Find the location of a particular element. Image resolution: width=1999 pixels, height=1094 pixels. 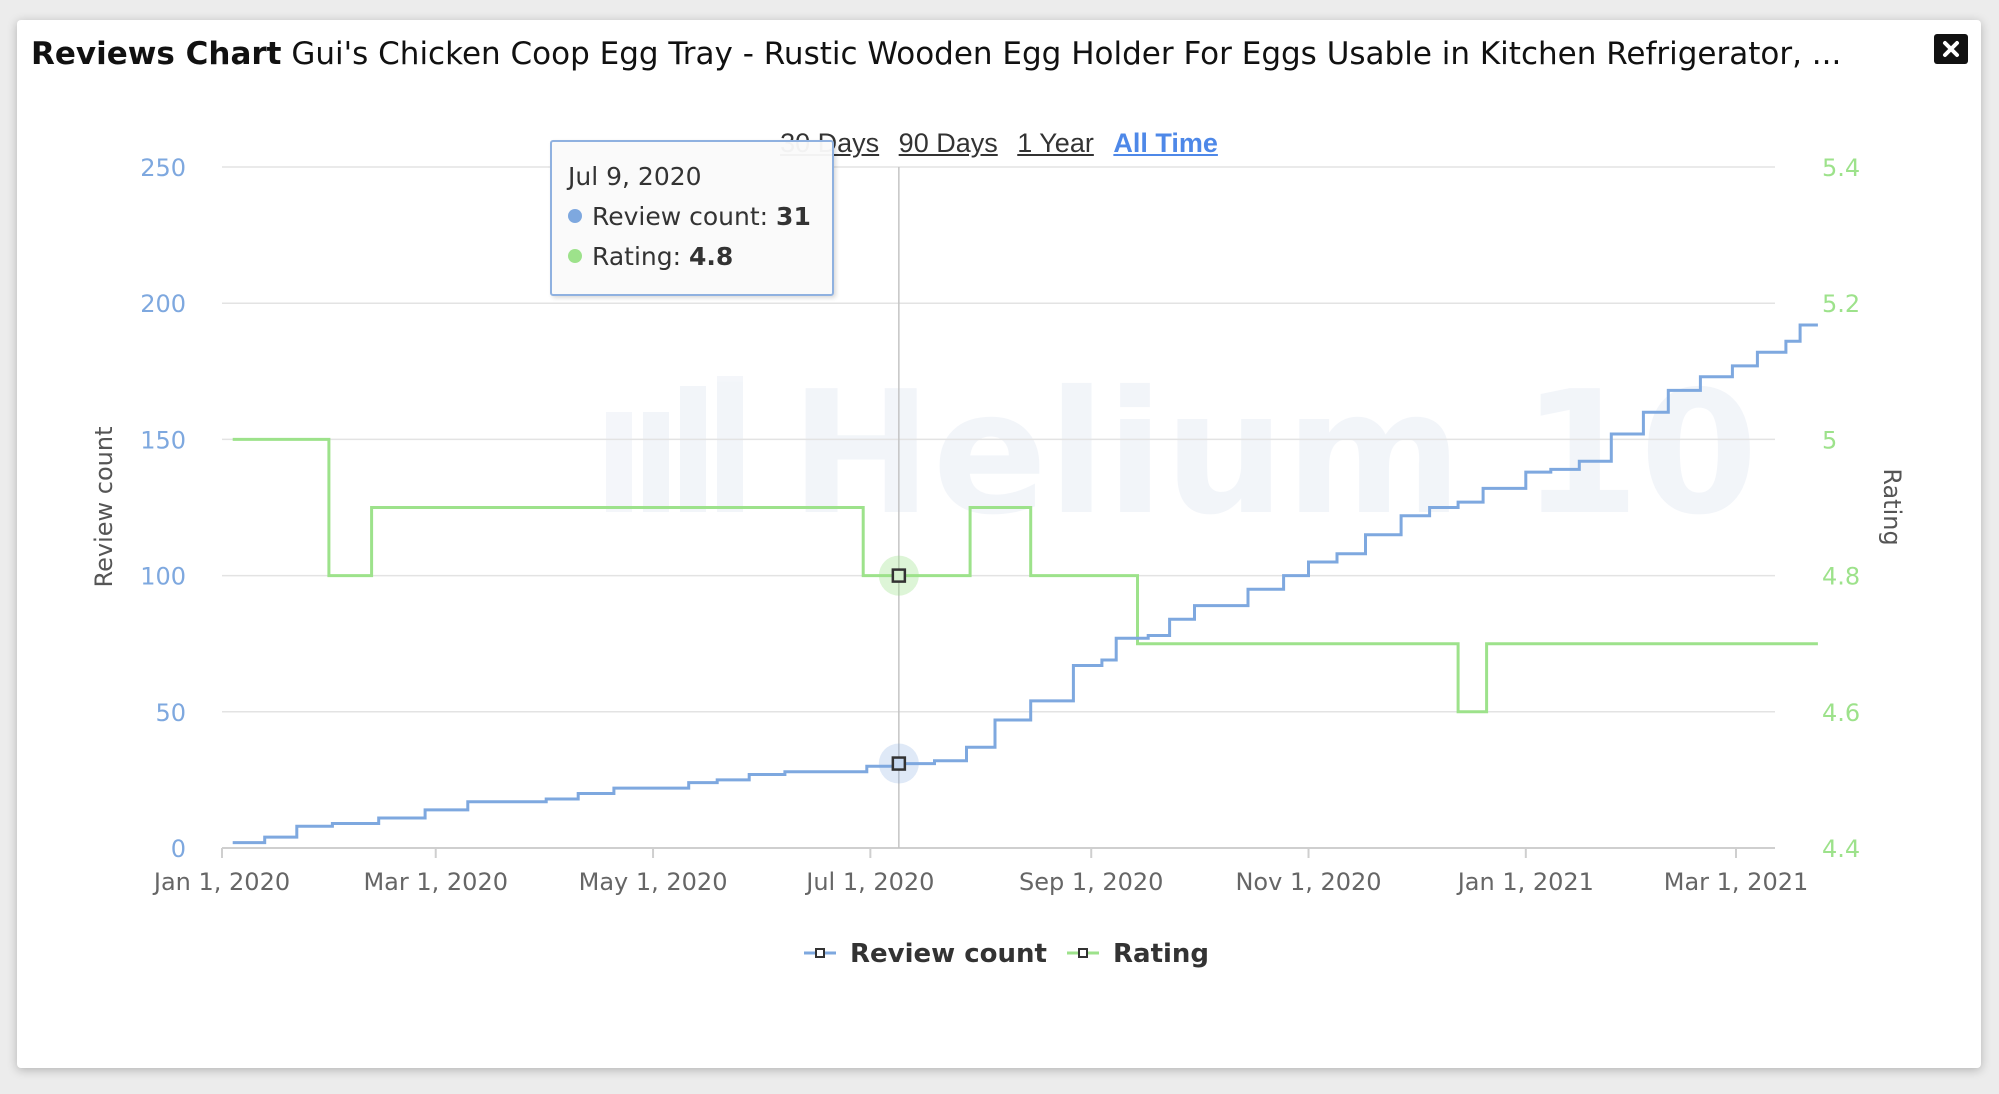

legend-review-count: Review count is located at coordinates (925, 954).